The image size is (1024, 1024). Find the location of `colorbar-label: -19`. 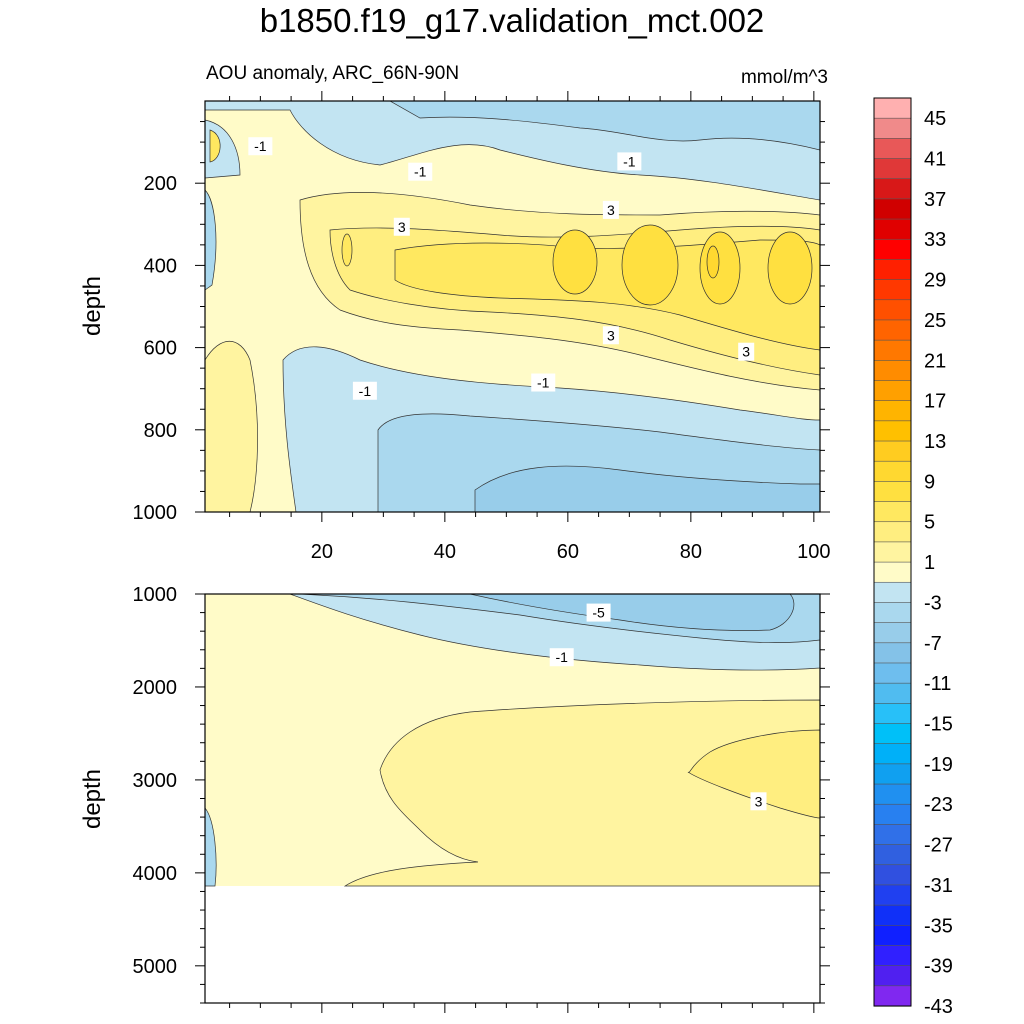

colorbar-label: -19 is located at coordinates (938, 765).